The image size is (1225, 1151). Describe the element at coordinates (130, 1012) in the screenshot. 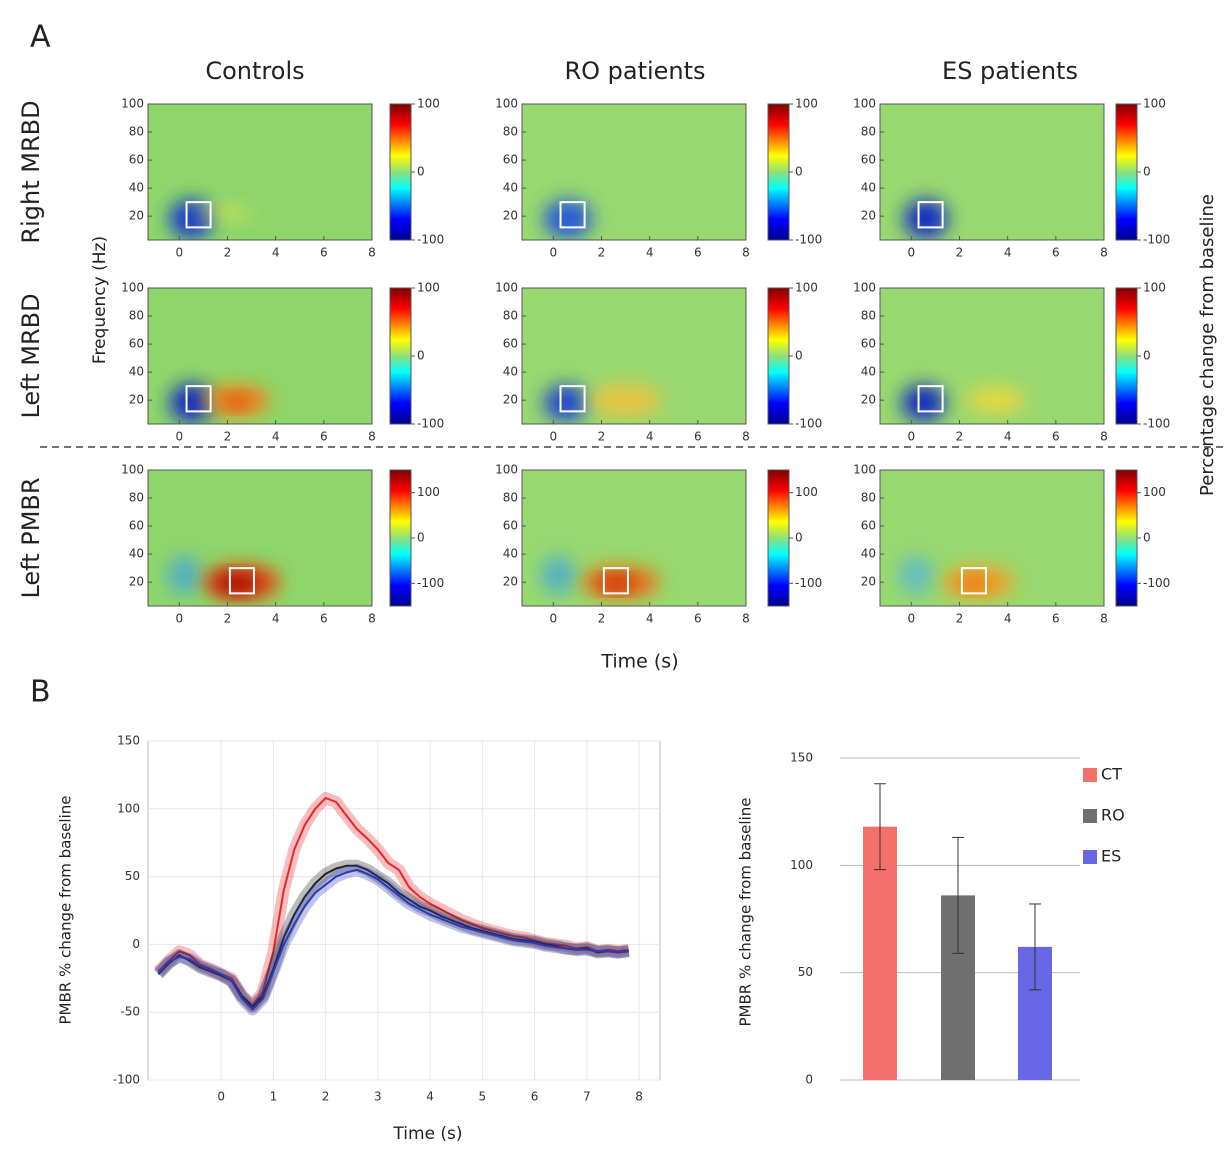

I see `y-tick-label: -50` at that location.